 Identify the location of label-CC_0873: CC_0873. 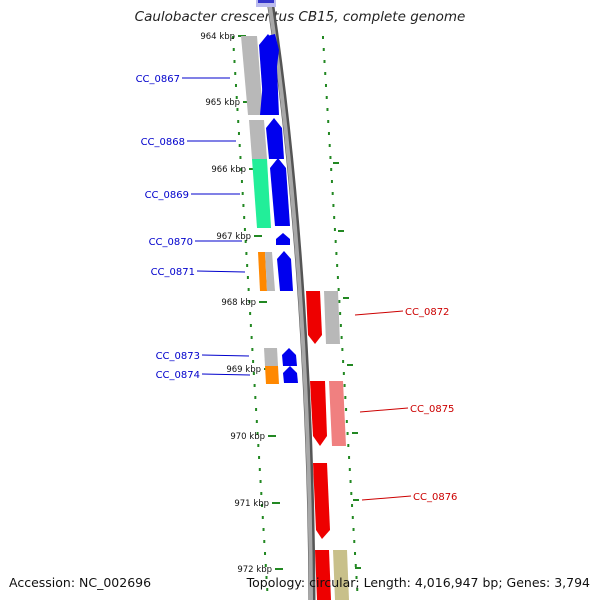
(178, 356).